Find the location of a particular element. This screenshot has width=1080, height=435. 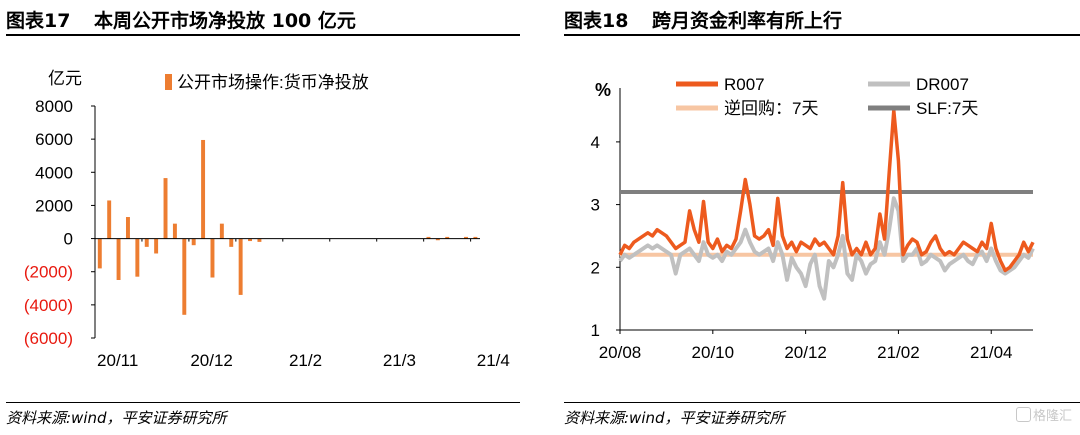

line-legend-label: R007 is located at coordinates (744, 84).